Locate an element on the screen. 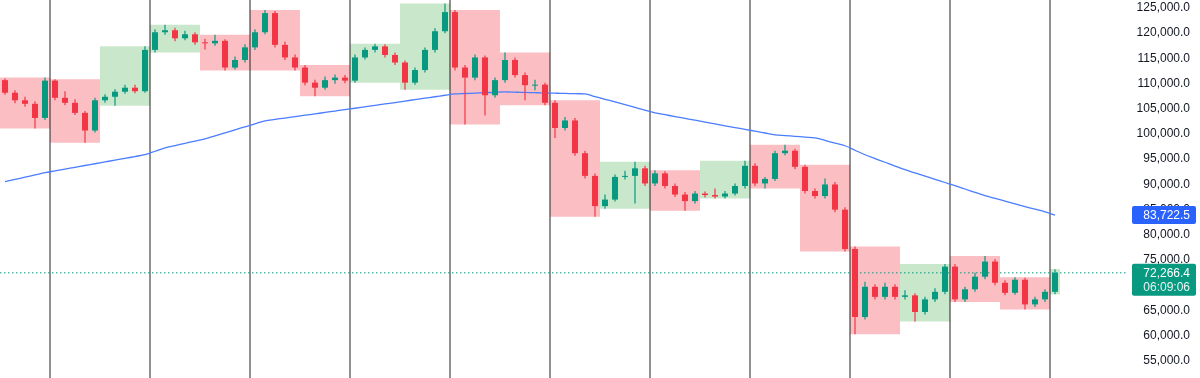  y-tick-label: 80,000.0 is located at coordinates (1167, 234).